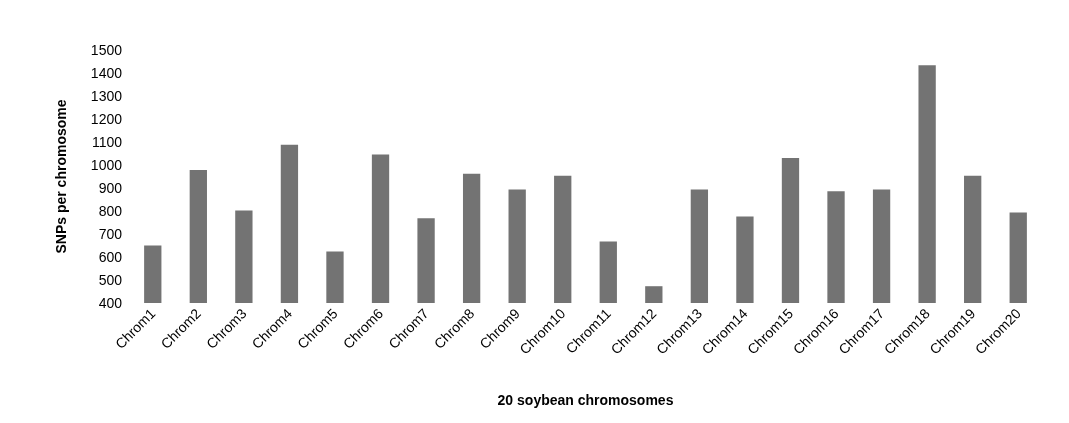 This screenshot has width=1069, height=423. Describe the element at coordinates (107, 142) in the screenshot. I see `y-tick-label: 1100` at that location.